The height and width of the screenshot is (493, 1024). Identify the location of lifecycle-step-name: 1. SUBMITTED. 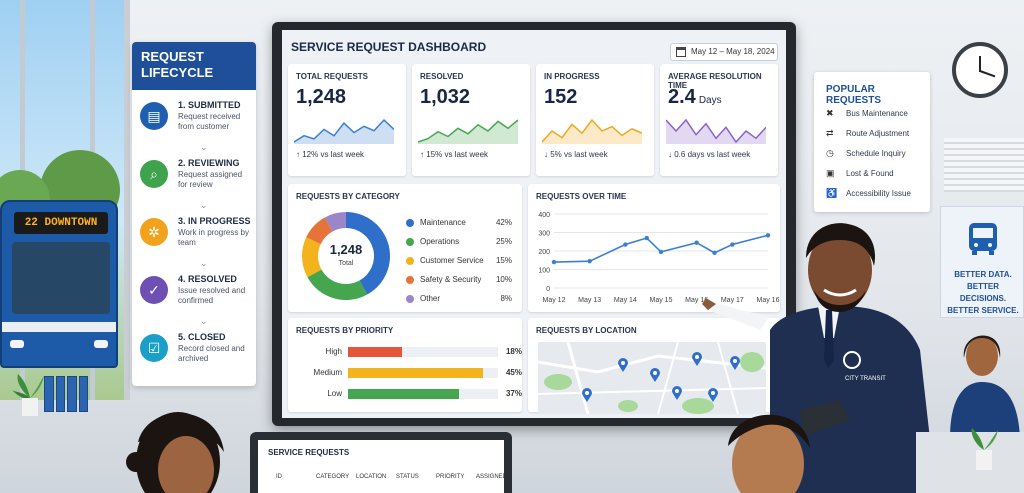
(209, 105).